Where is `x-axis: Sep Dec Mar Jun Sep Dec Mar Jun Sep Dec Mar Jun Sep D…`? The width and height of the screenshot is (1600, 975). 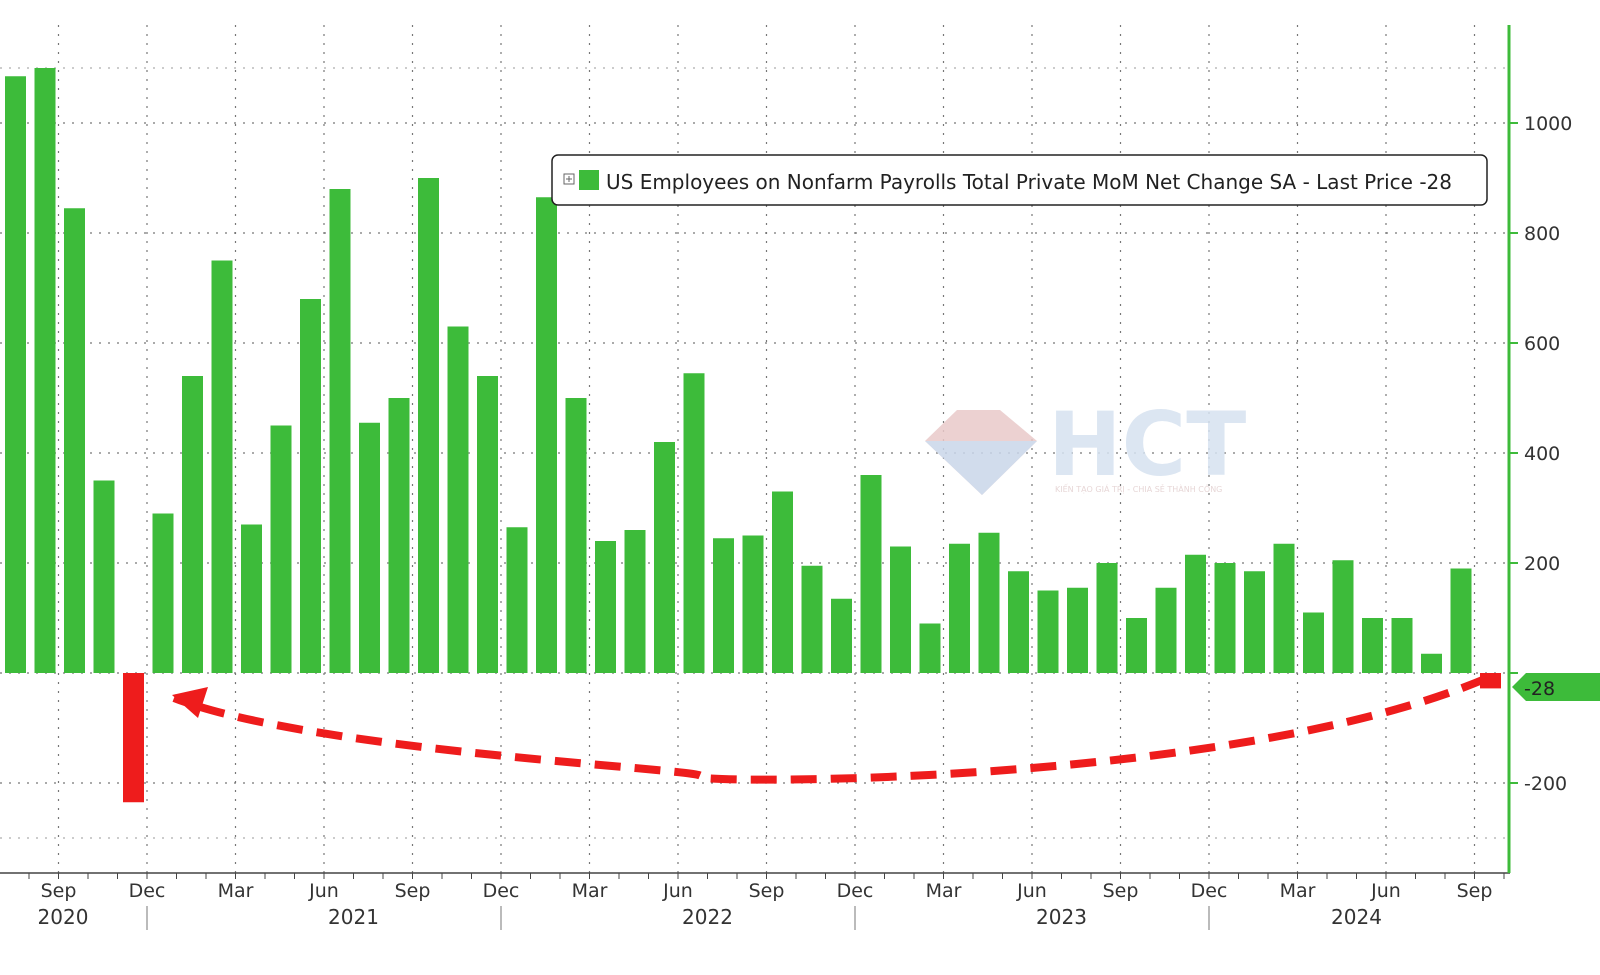 x-axis: Sep Dec Mar Jun Sep Dec Mar Jun Sep Dec Mar Jun Sep D… is located at coordinates (755, 901).